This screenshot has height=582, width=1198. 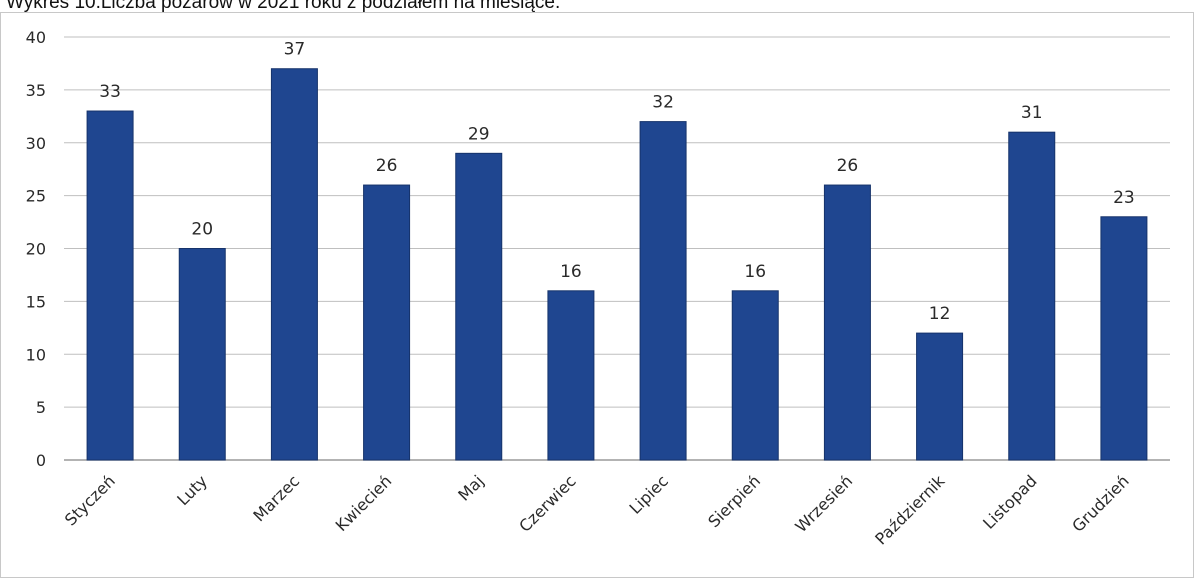 What do you see at coordinates (276, 498) in the screenshot?
I see `x-category-label: Marzec` at bounding box center [276, 498].